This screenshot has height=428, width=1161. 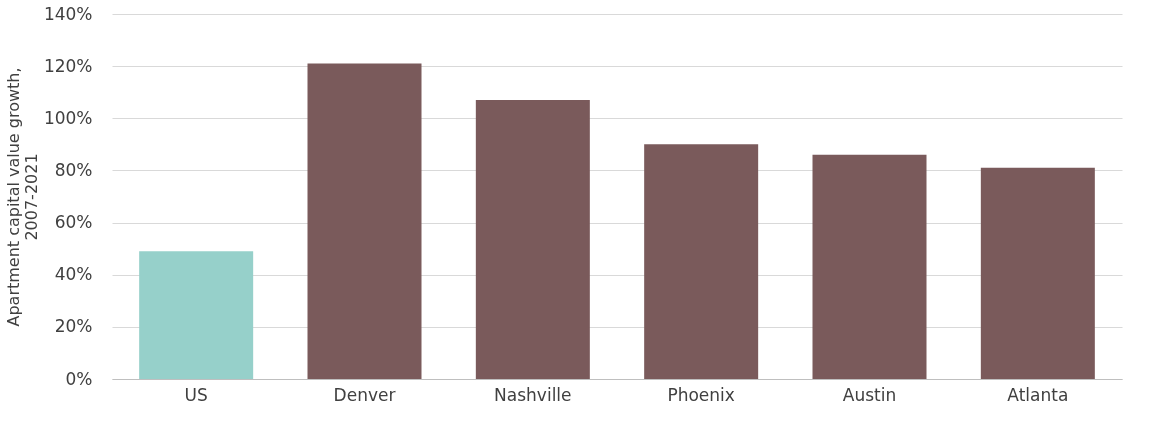 I want to click on y-tick-label: 80%, so click(x=73, y=169).